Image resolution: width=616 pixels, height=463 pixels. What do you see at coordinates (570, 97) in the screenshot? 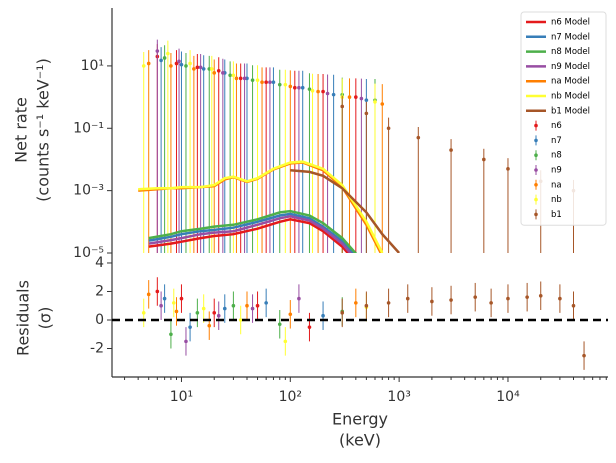
I see `legend-label: nb Model` at bounding box center [570, 97].